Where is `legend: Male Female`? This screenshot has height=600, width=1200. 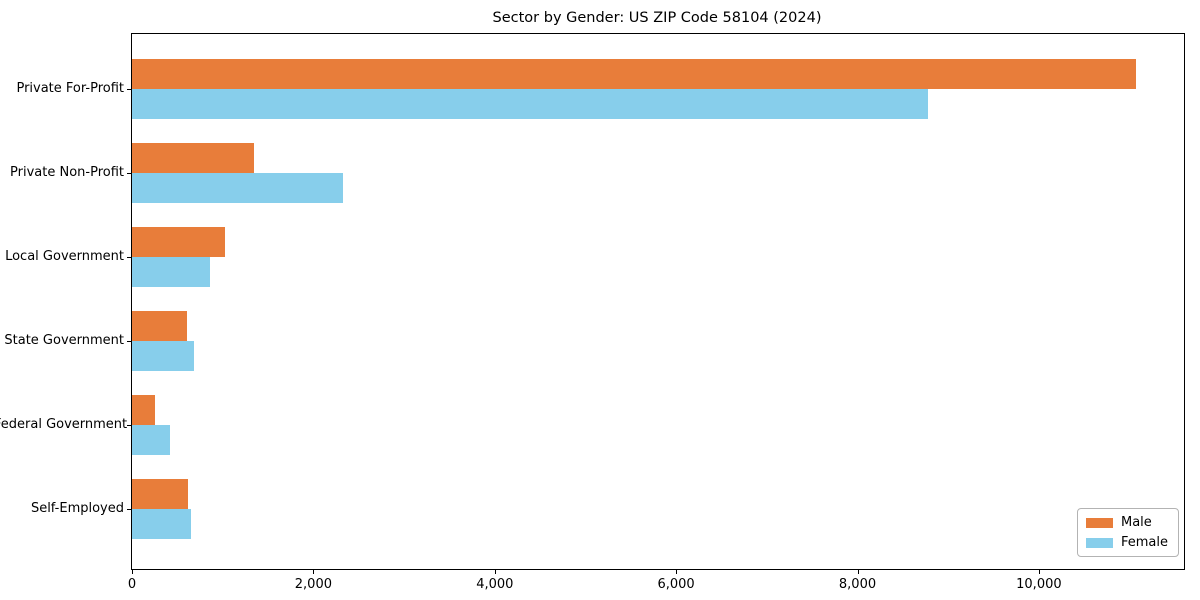
legend: Male Female is located at coordinates (1127, 532).